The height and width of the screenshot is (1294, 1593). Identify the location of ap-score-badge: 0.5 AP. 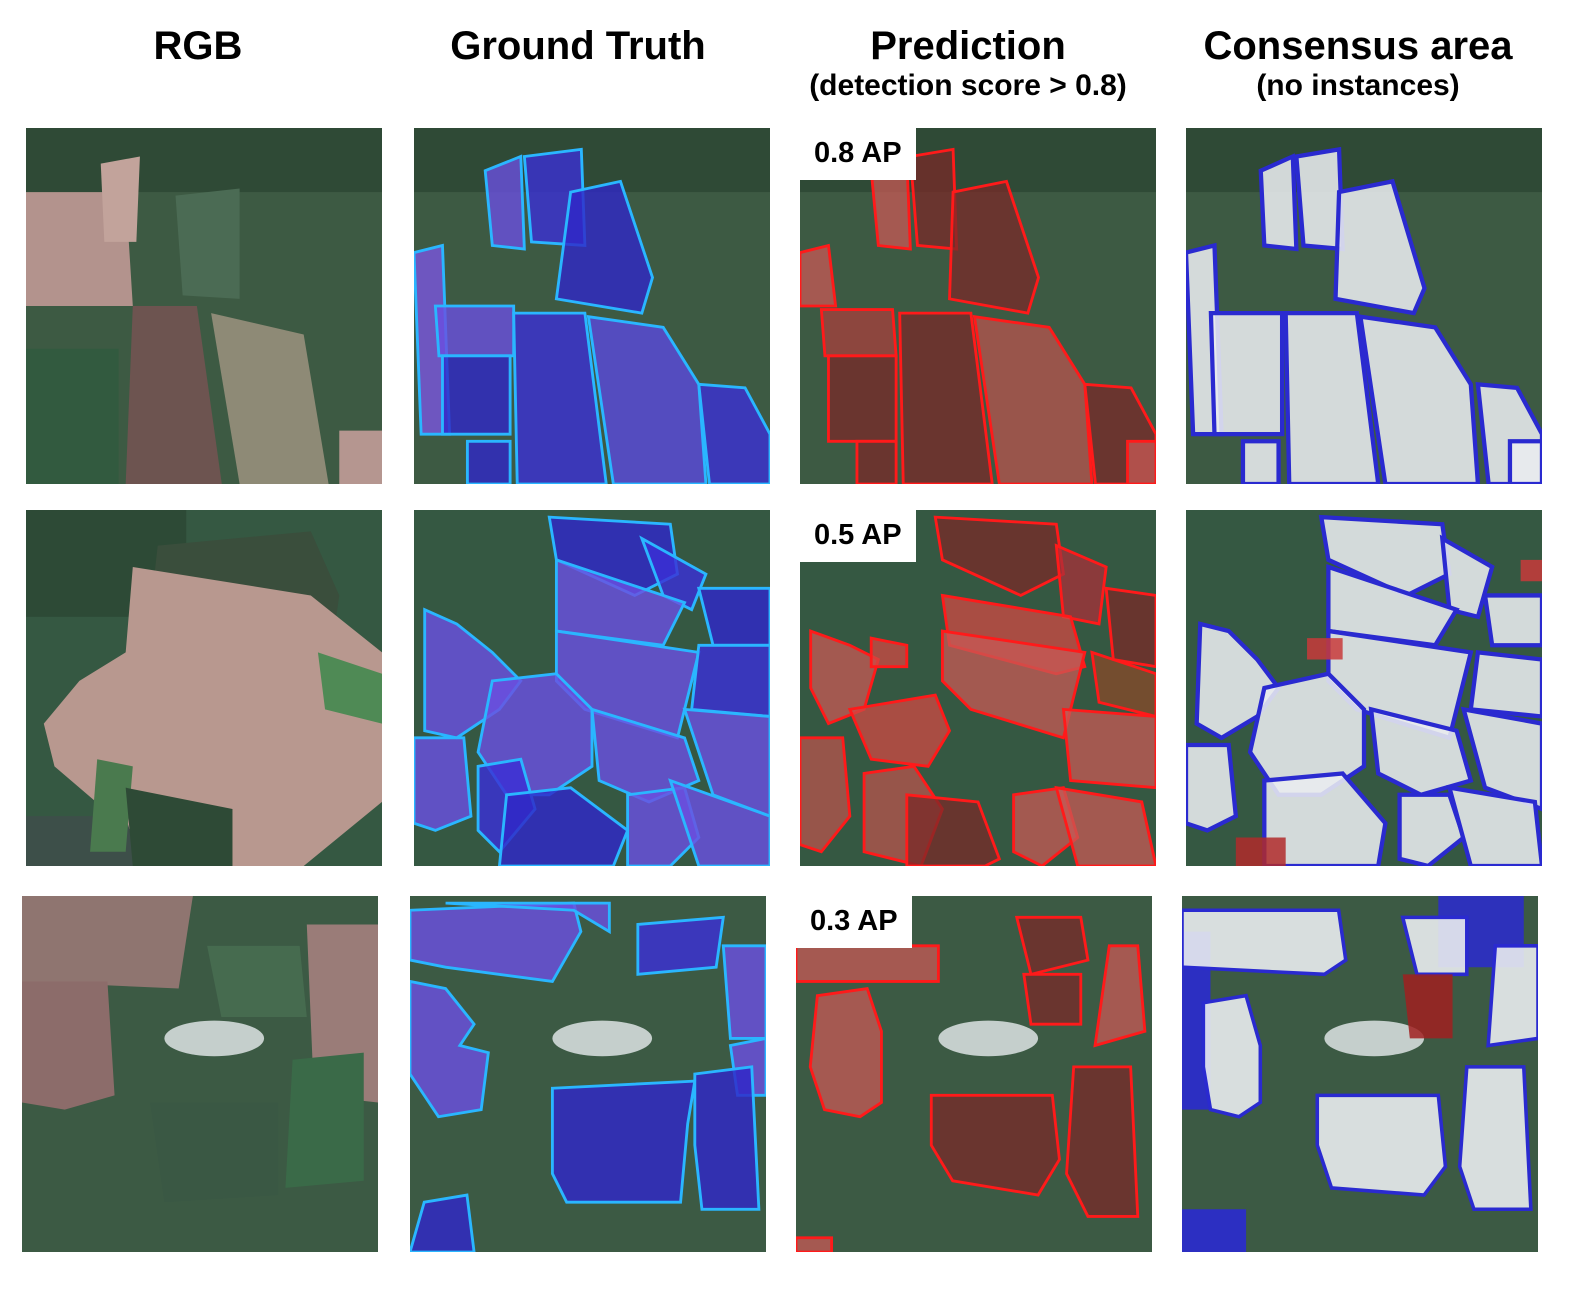
(858, 536).